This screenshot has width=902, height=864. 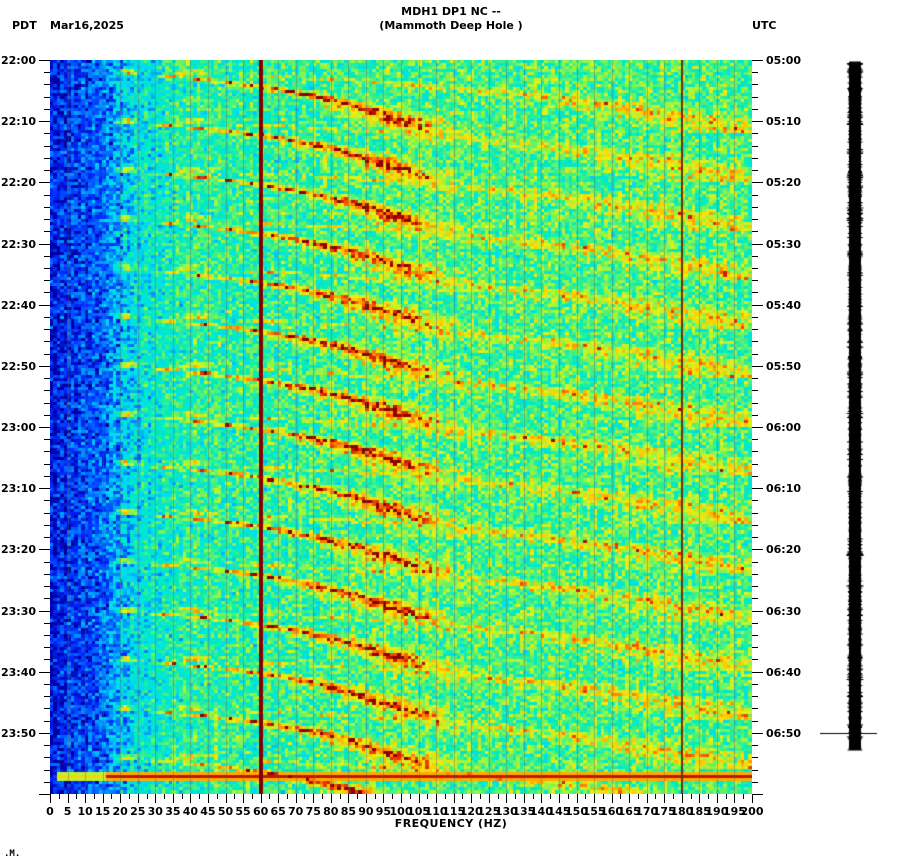 What do you see at coordinates (541, 811) in the screenshot?
I see `frequency-tick-label: 140` at bounding box center [541, 811].